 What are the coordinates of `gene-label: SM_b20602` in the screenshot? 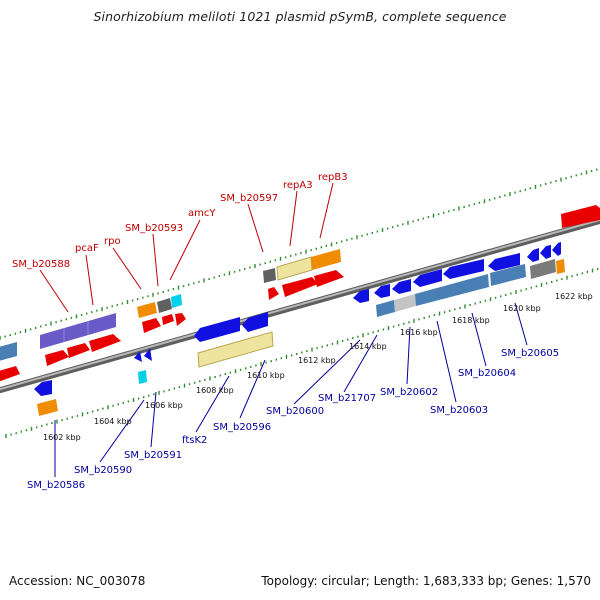 It's located at (409, 392).